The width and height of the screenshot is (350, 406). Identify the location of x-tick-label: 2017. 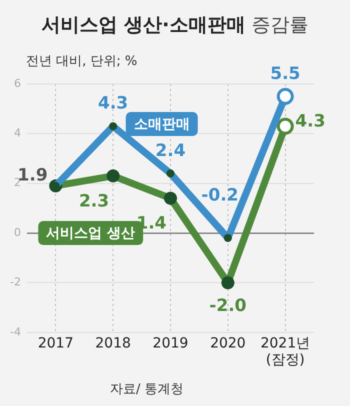
(56, 343).